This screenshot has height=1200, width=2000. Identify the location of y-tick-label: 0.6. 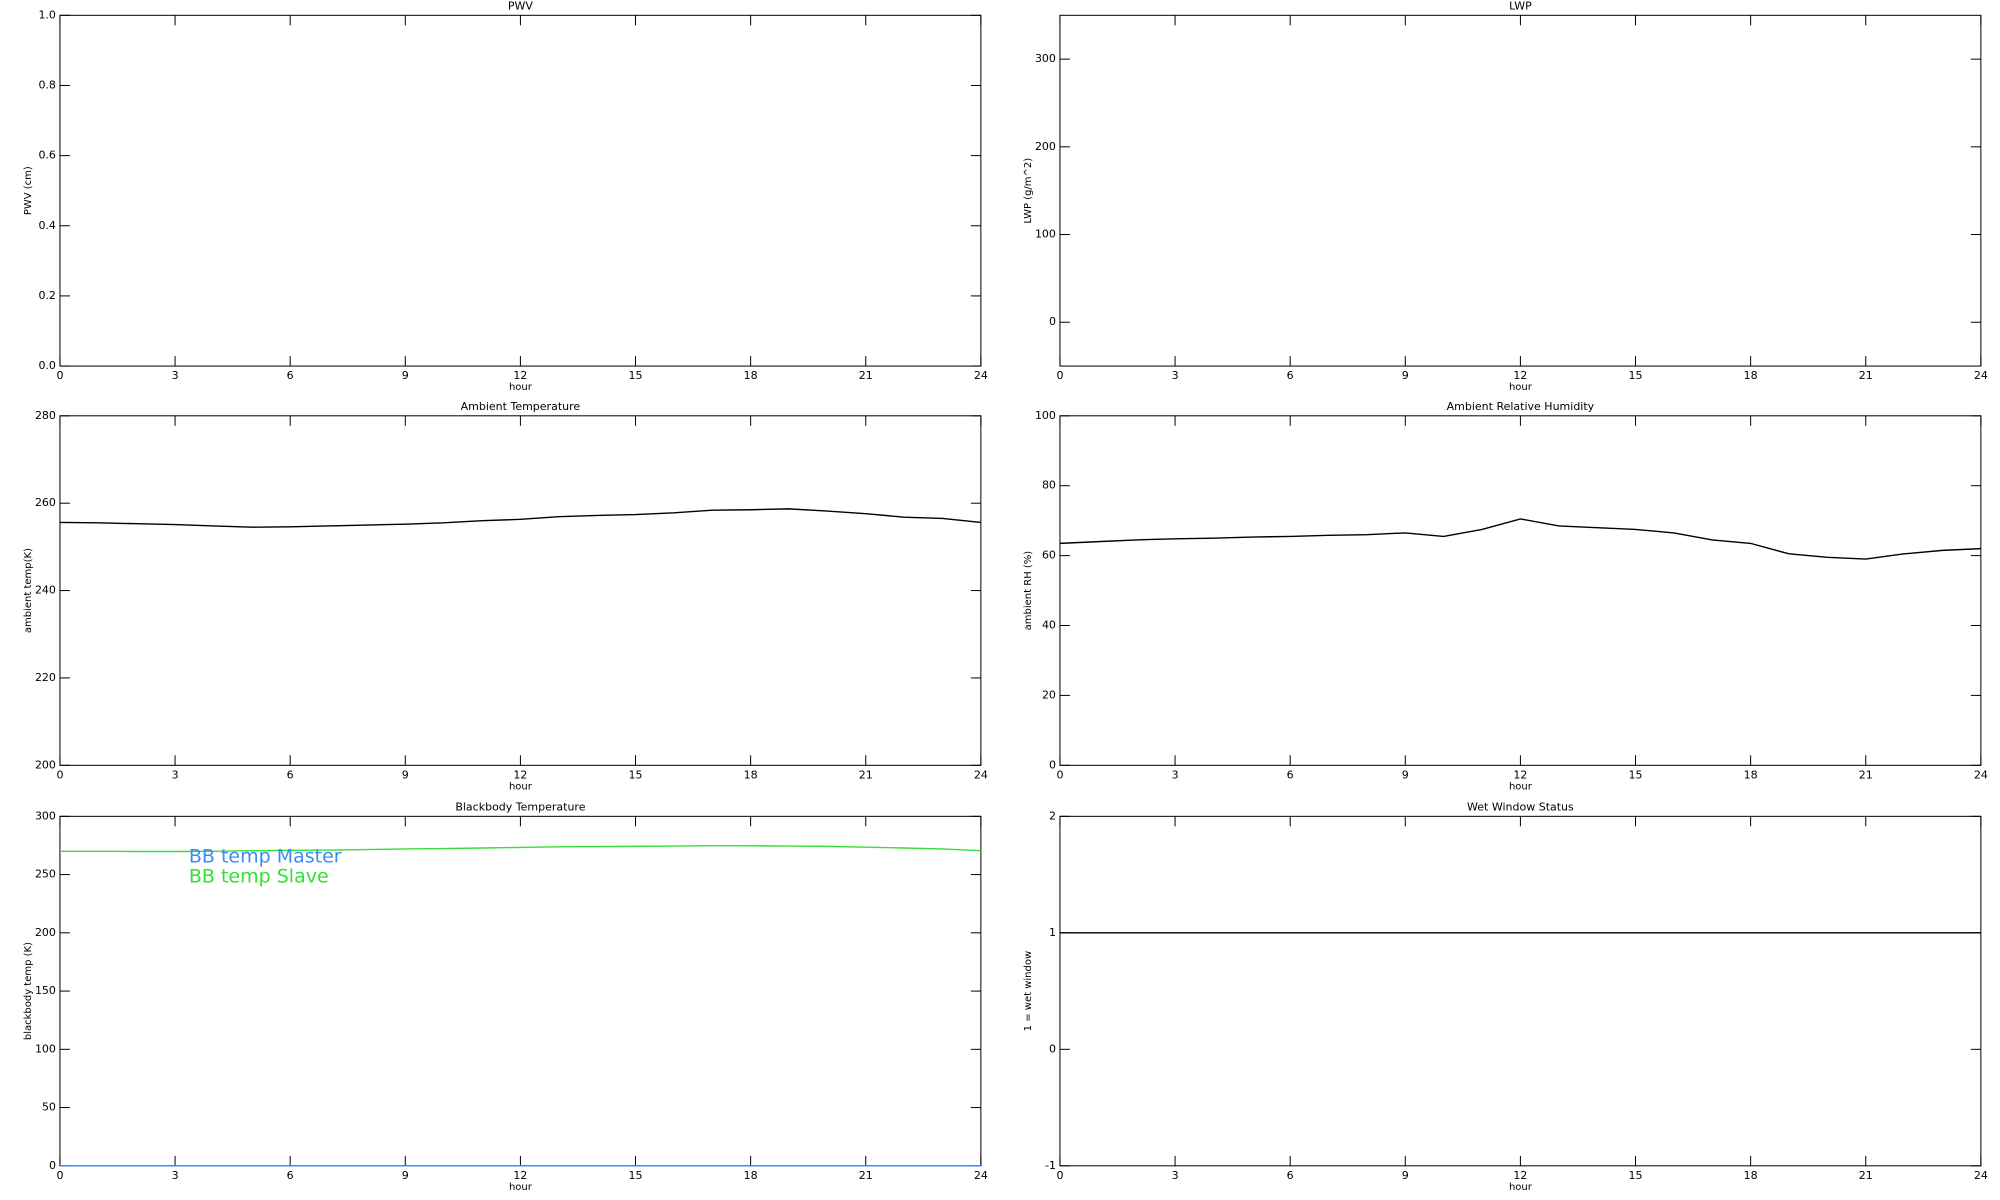
(47, 155).